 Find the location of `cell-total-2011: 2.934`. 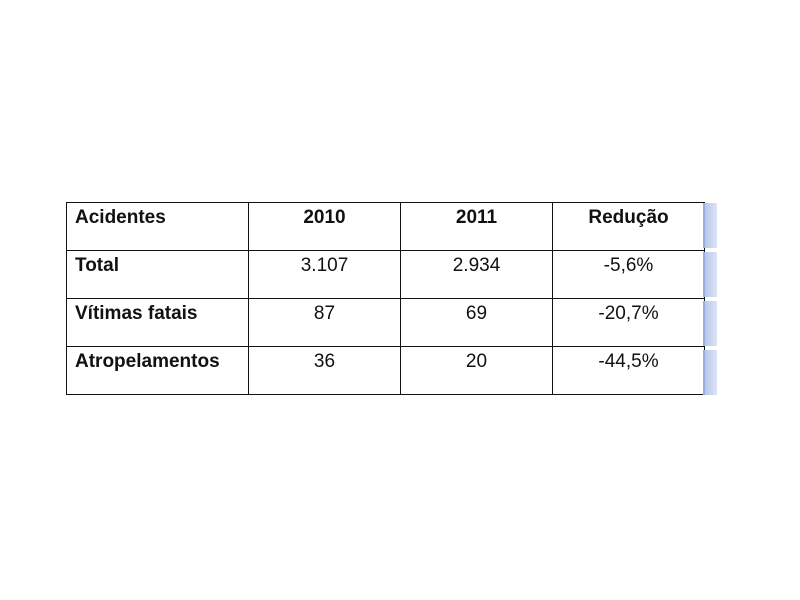

cell-total-2011: 2.934 is located at coordinates (476, 274).